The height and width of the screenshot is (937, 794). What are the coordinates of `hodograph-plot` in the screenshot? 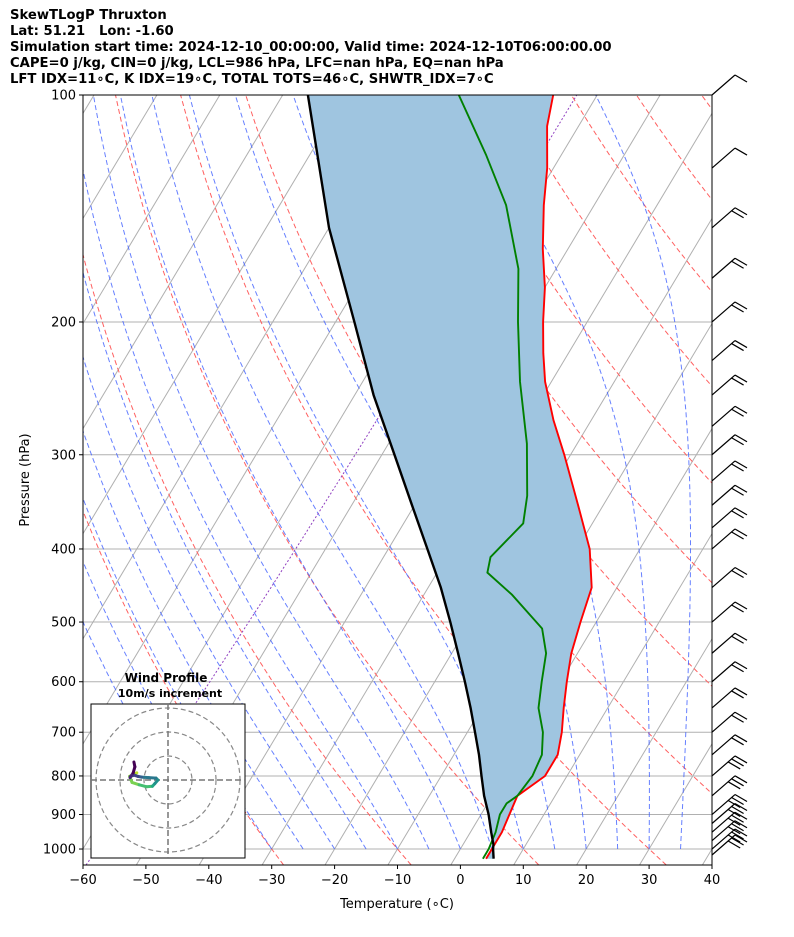 It's located at (168, 781).